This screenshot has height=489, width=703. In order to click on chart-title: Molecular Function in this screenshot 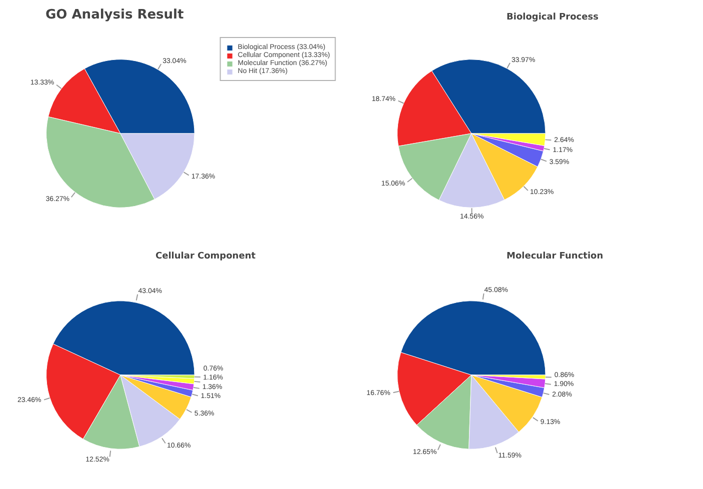, I will do `click(555, 257)`.